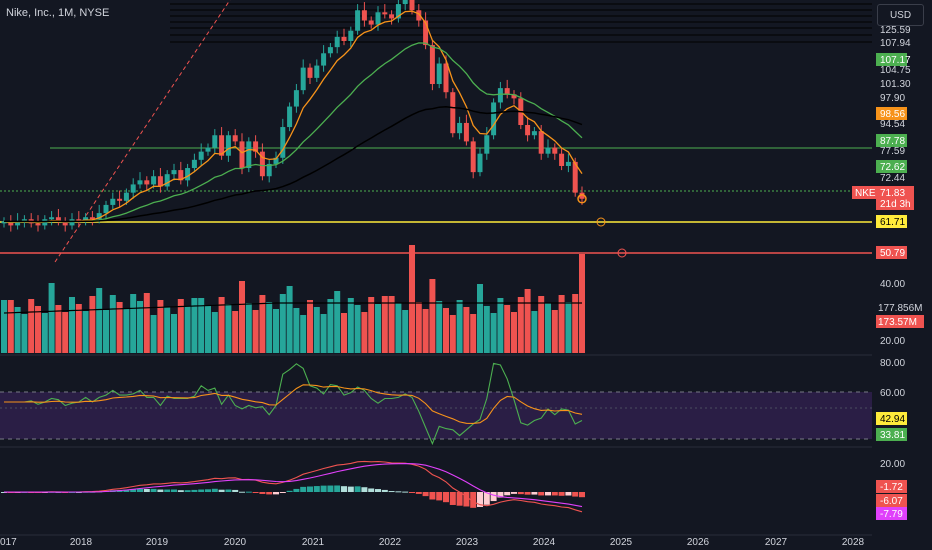 The image size is (932, 550). I want to click on time-axis-label: 2019, so click(157, 542).